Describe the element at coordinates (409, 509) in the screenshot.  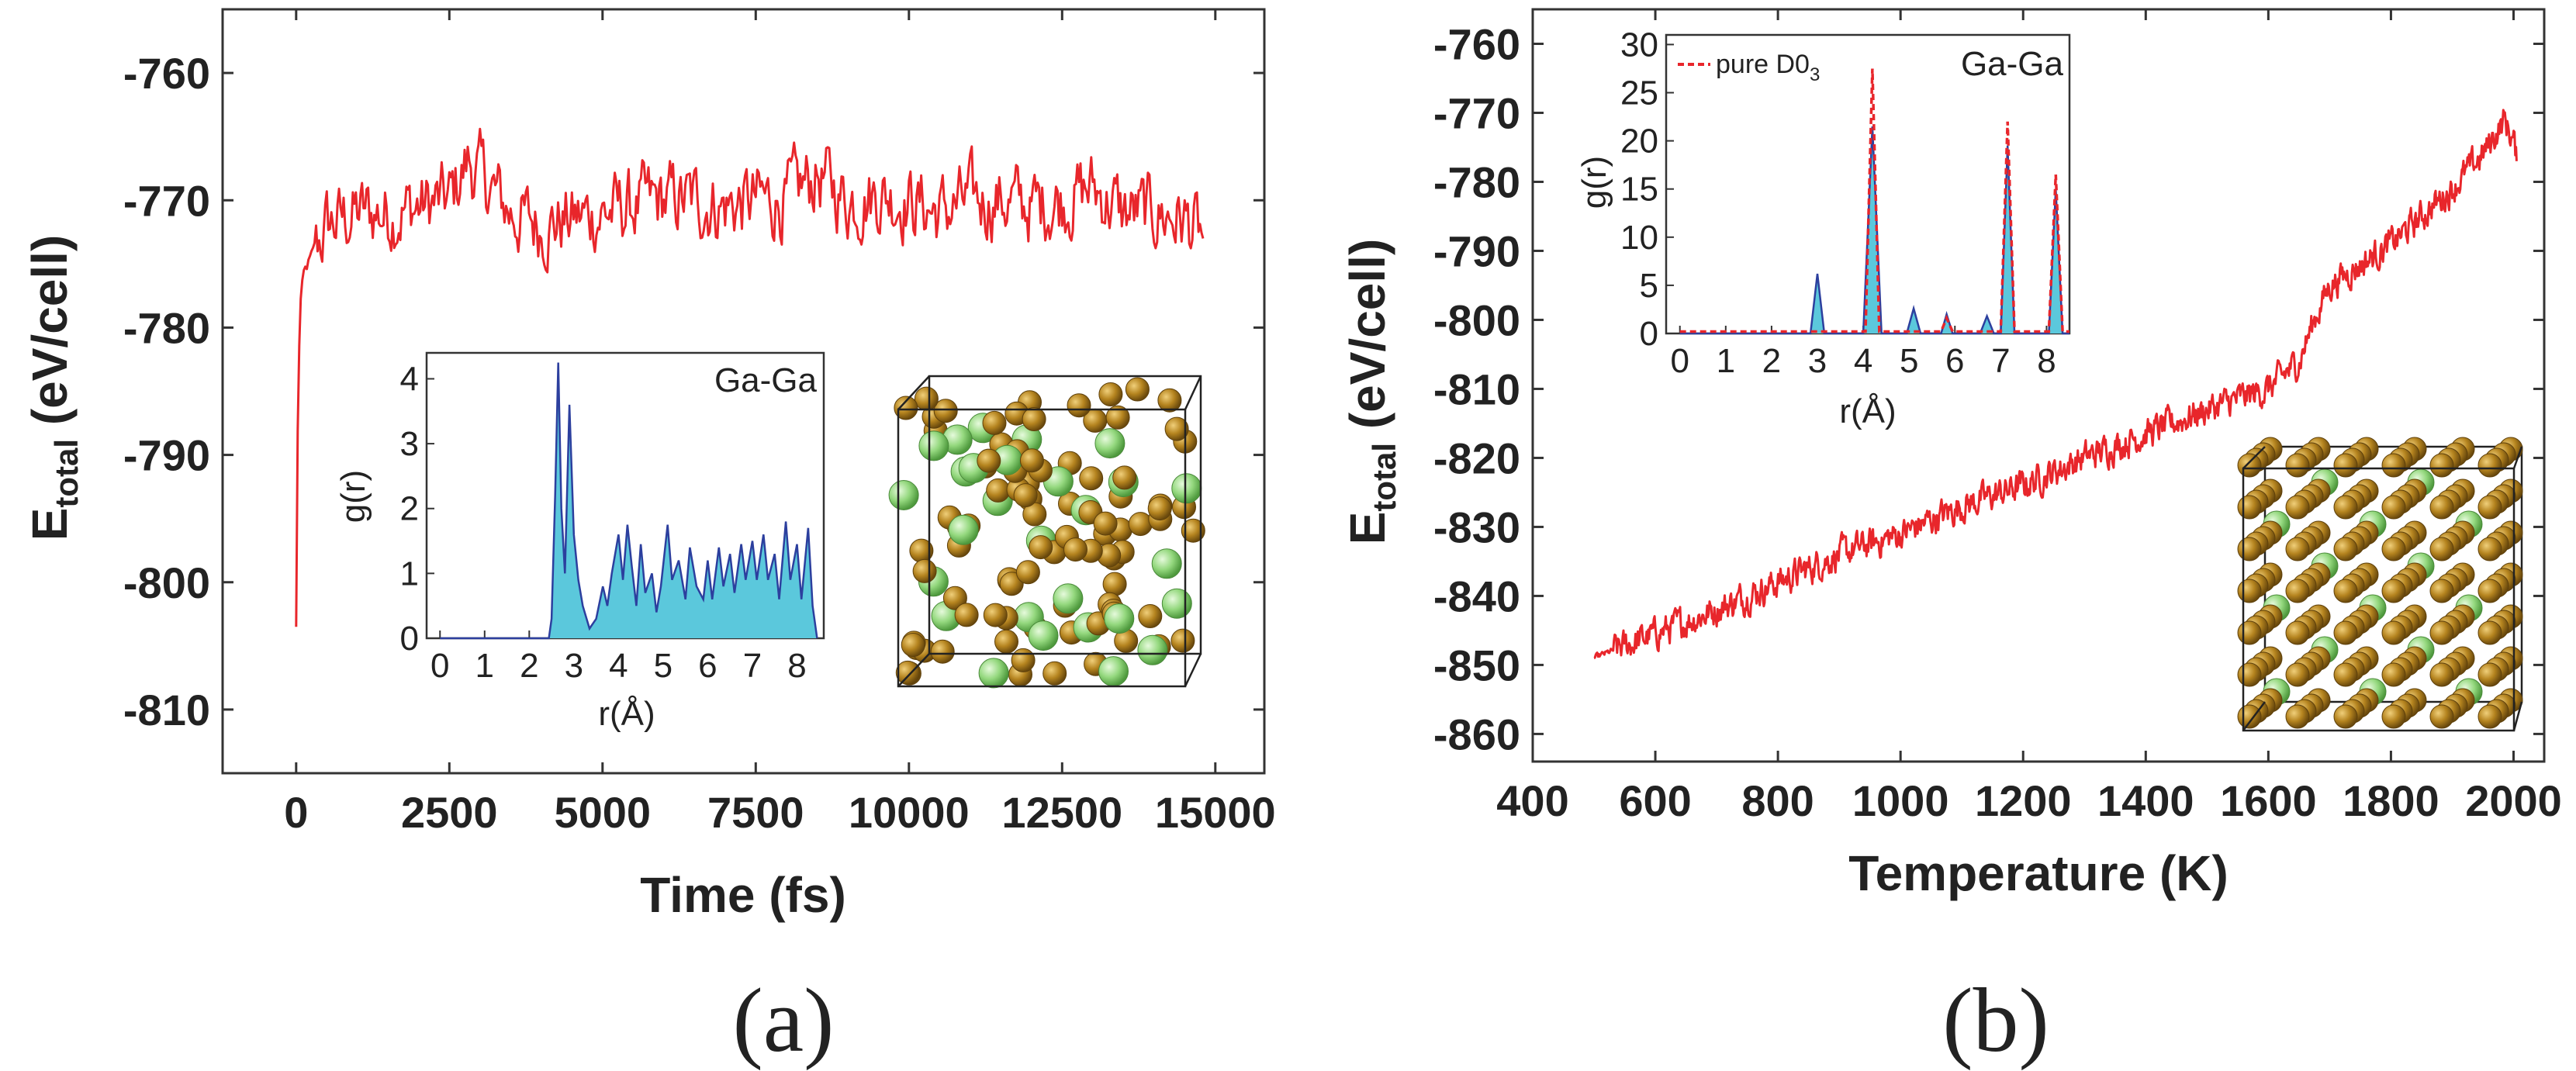
I see `panel-a-inset-y-tick-label: 2` at that location.